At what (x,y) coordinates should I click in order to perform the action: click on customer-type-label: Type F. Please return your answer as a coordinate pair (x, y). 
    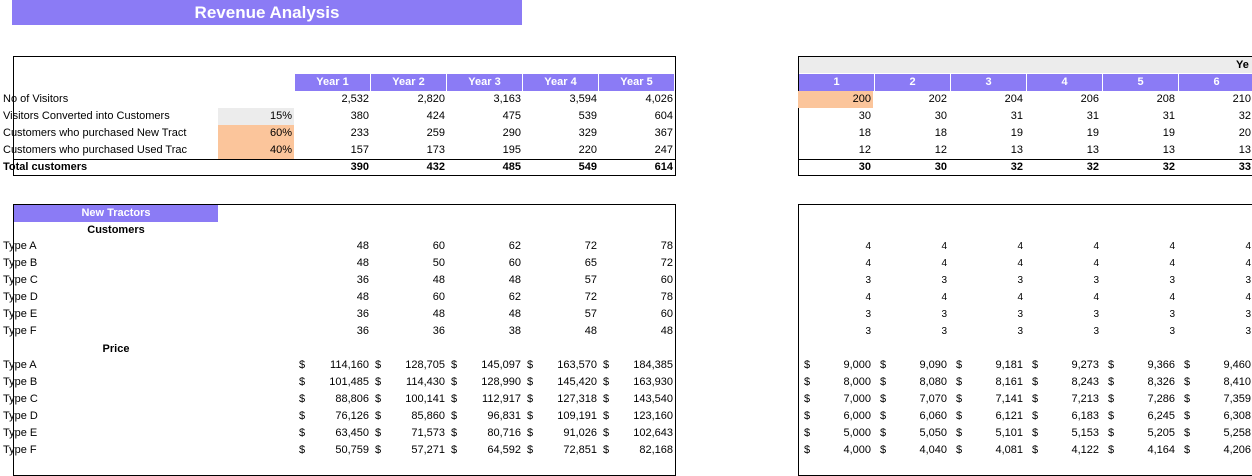
    Looking at the image, I should click on (20, 331).